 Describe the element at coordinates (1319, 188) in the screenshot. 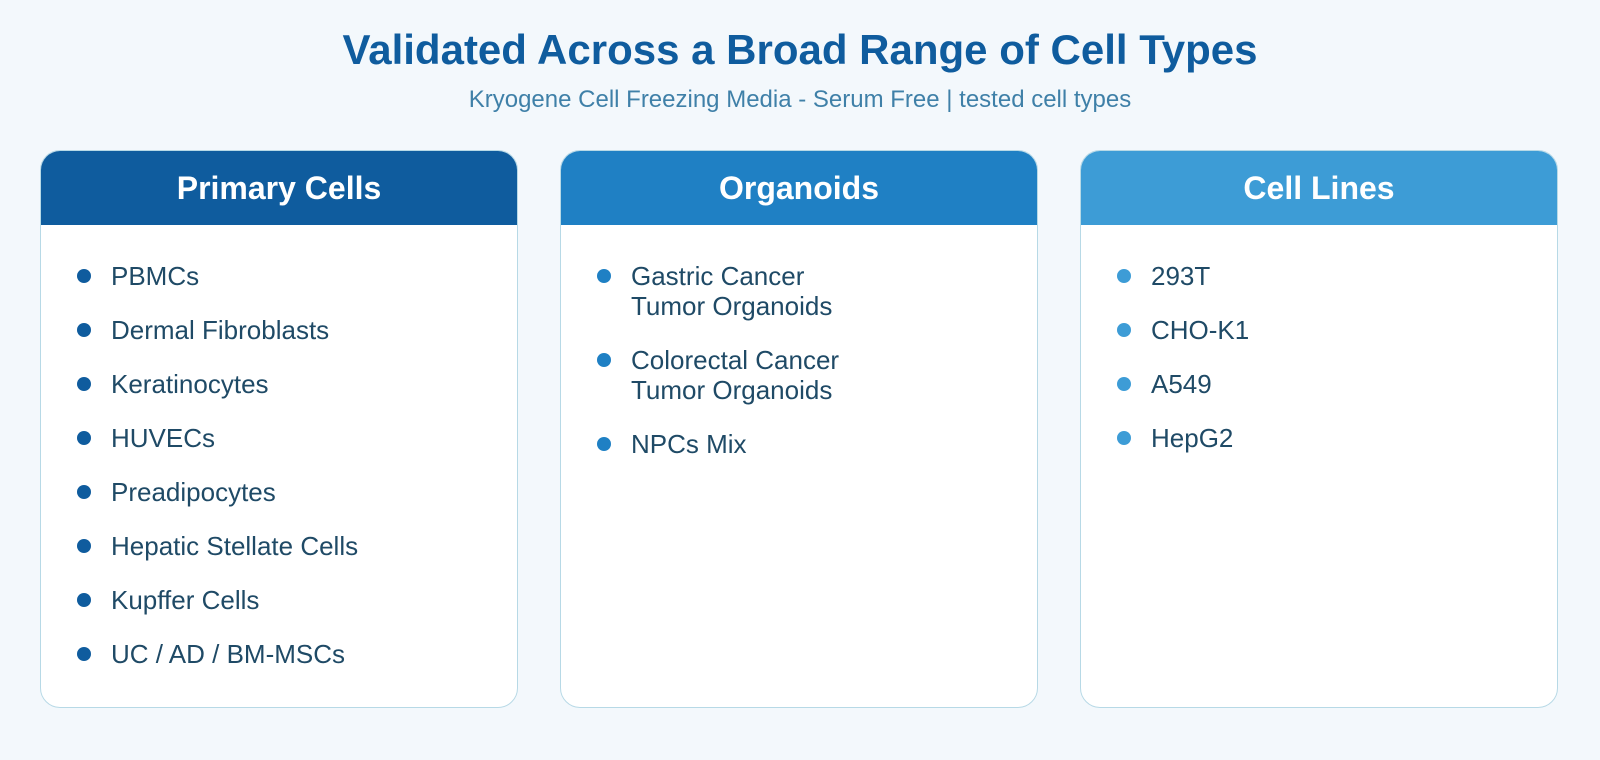

I see `card-header: Cell Lines` at that location.